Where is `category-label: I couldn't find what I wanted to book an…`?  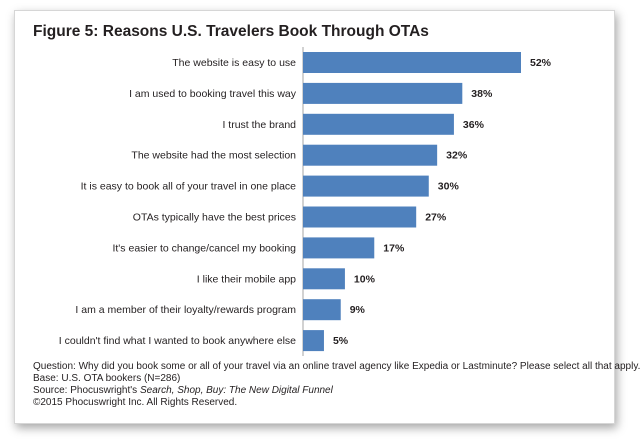
category-label: I couldn't find what I wanted to book an… is located at coordinates (177, 341).